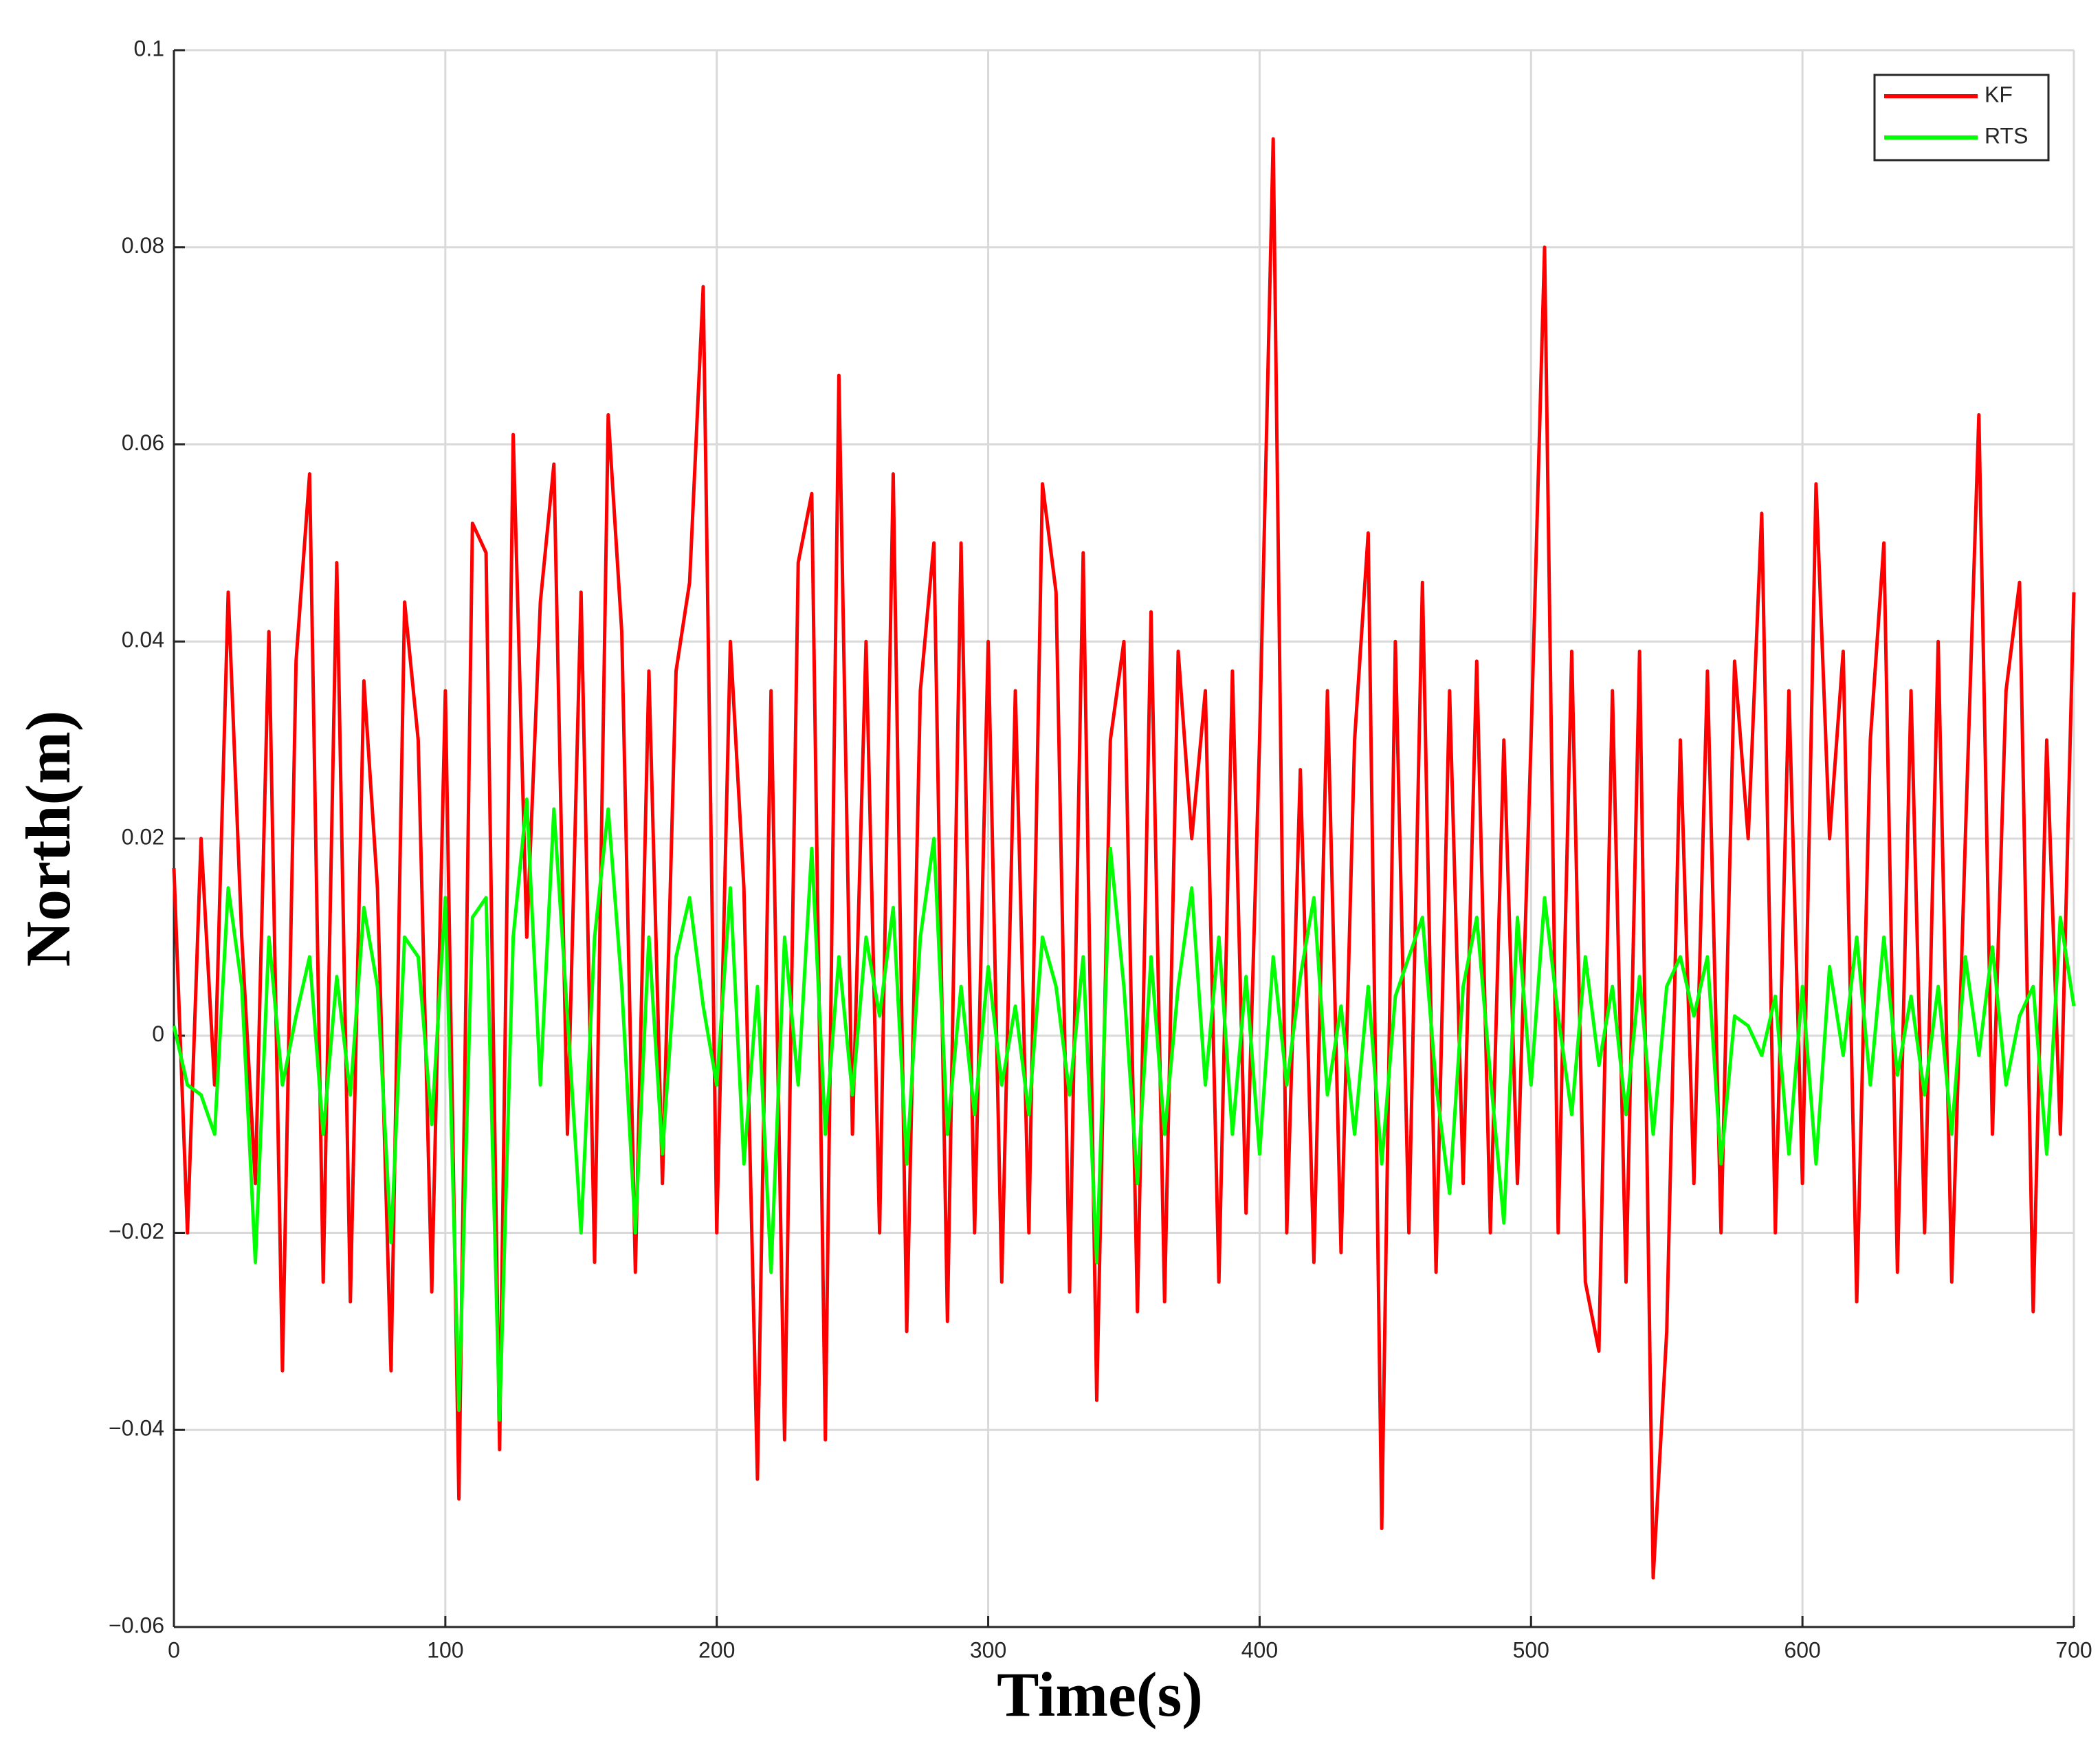  What do you see at coordinates (716, 1650) in the screenshot?
I see `x-tick-label: 200` at bounding box center [716, 1650].